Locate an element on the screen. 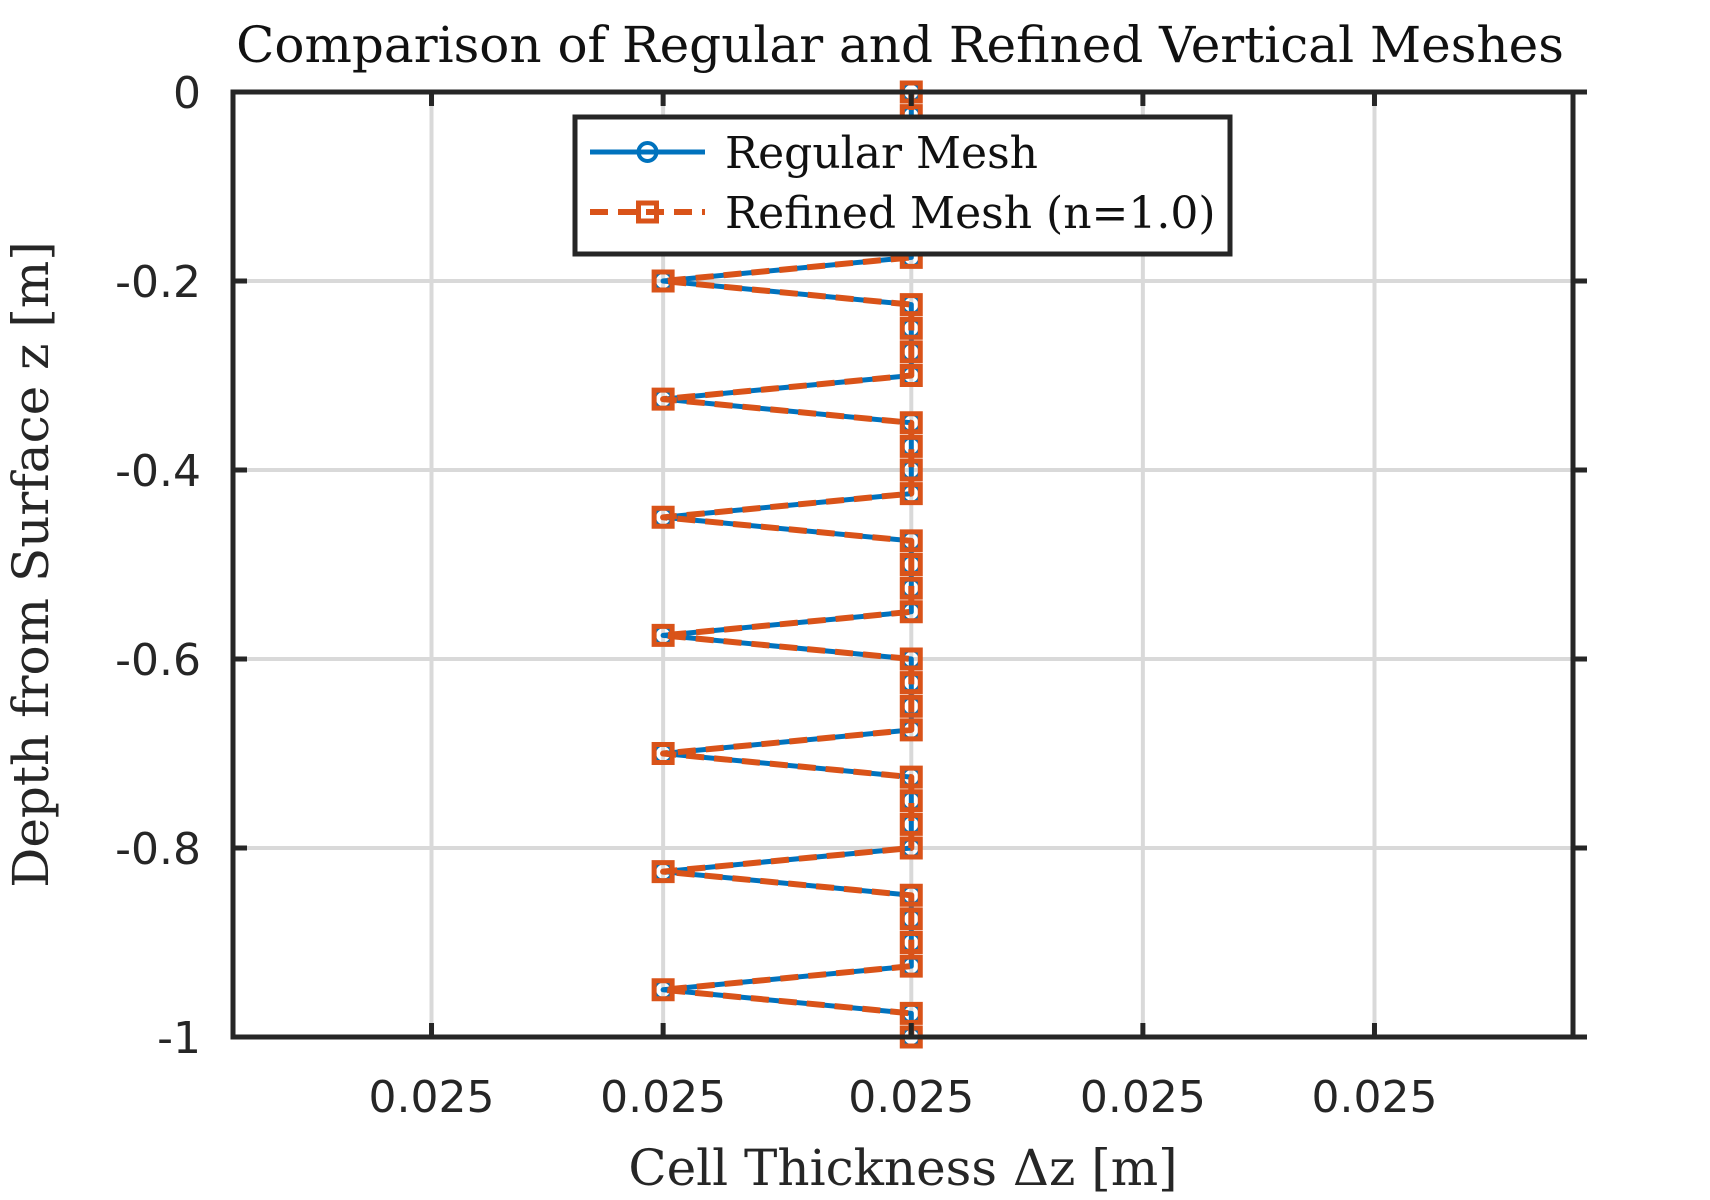 This screenshot has width=1710, height=1200. y-axis-label: Depth from Surface z [m] is located at coordinates (31, 564).